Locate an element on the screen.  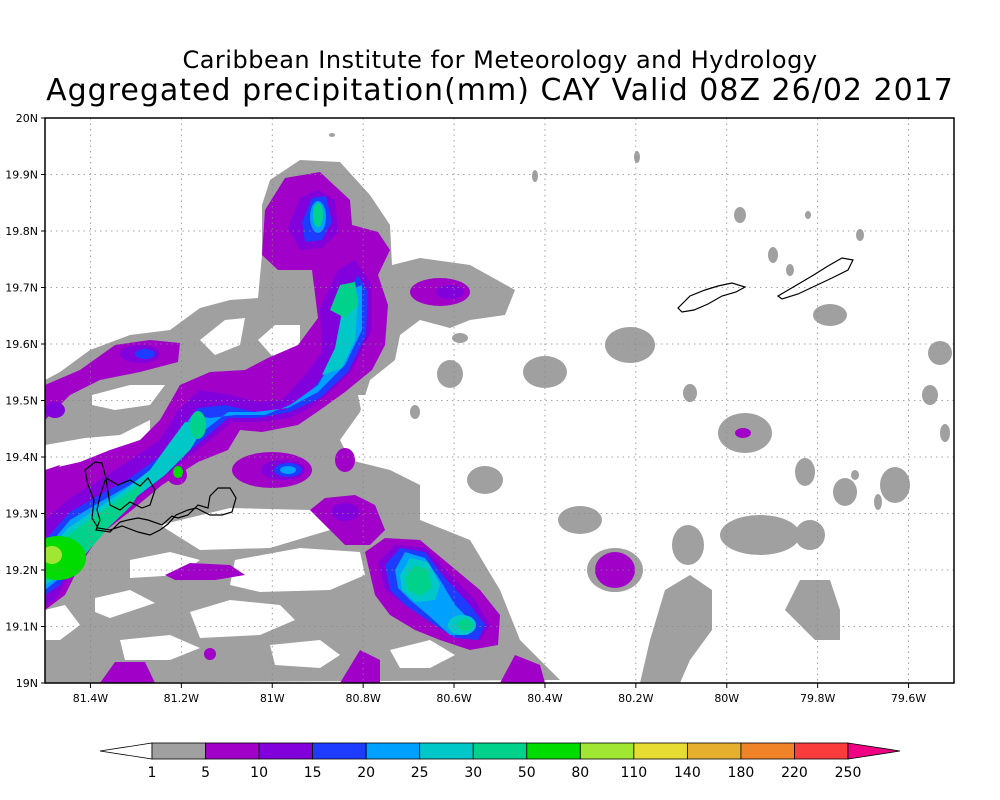
grand-cayman-north-sound is located at coordinates (130, 493).